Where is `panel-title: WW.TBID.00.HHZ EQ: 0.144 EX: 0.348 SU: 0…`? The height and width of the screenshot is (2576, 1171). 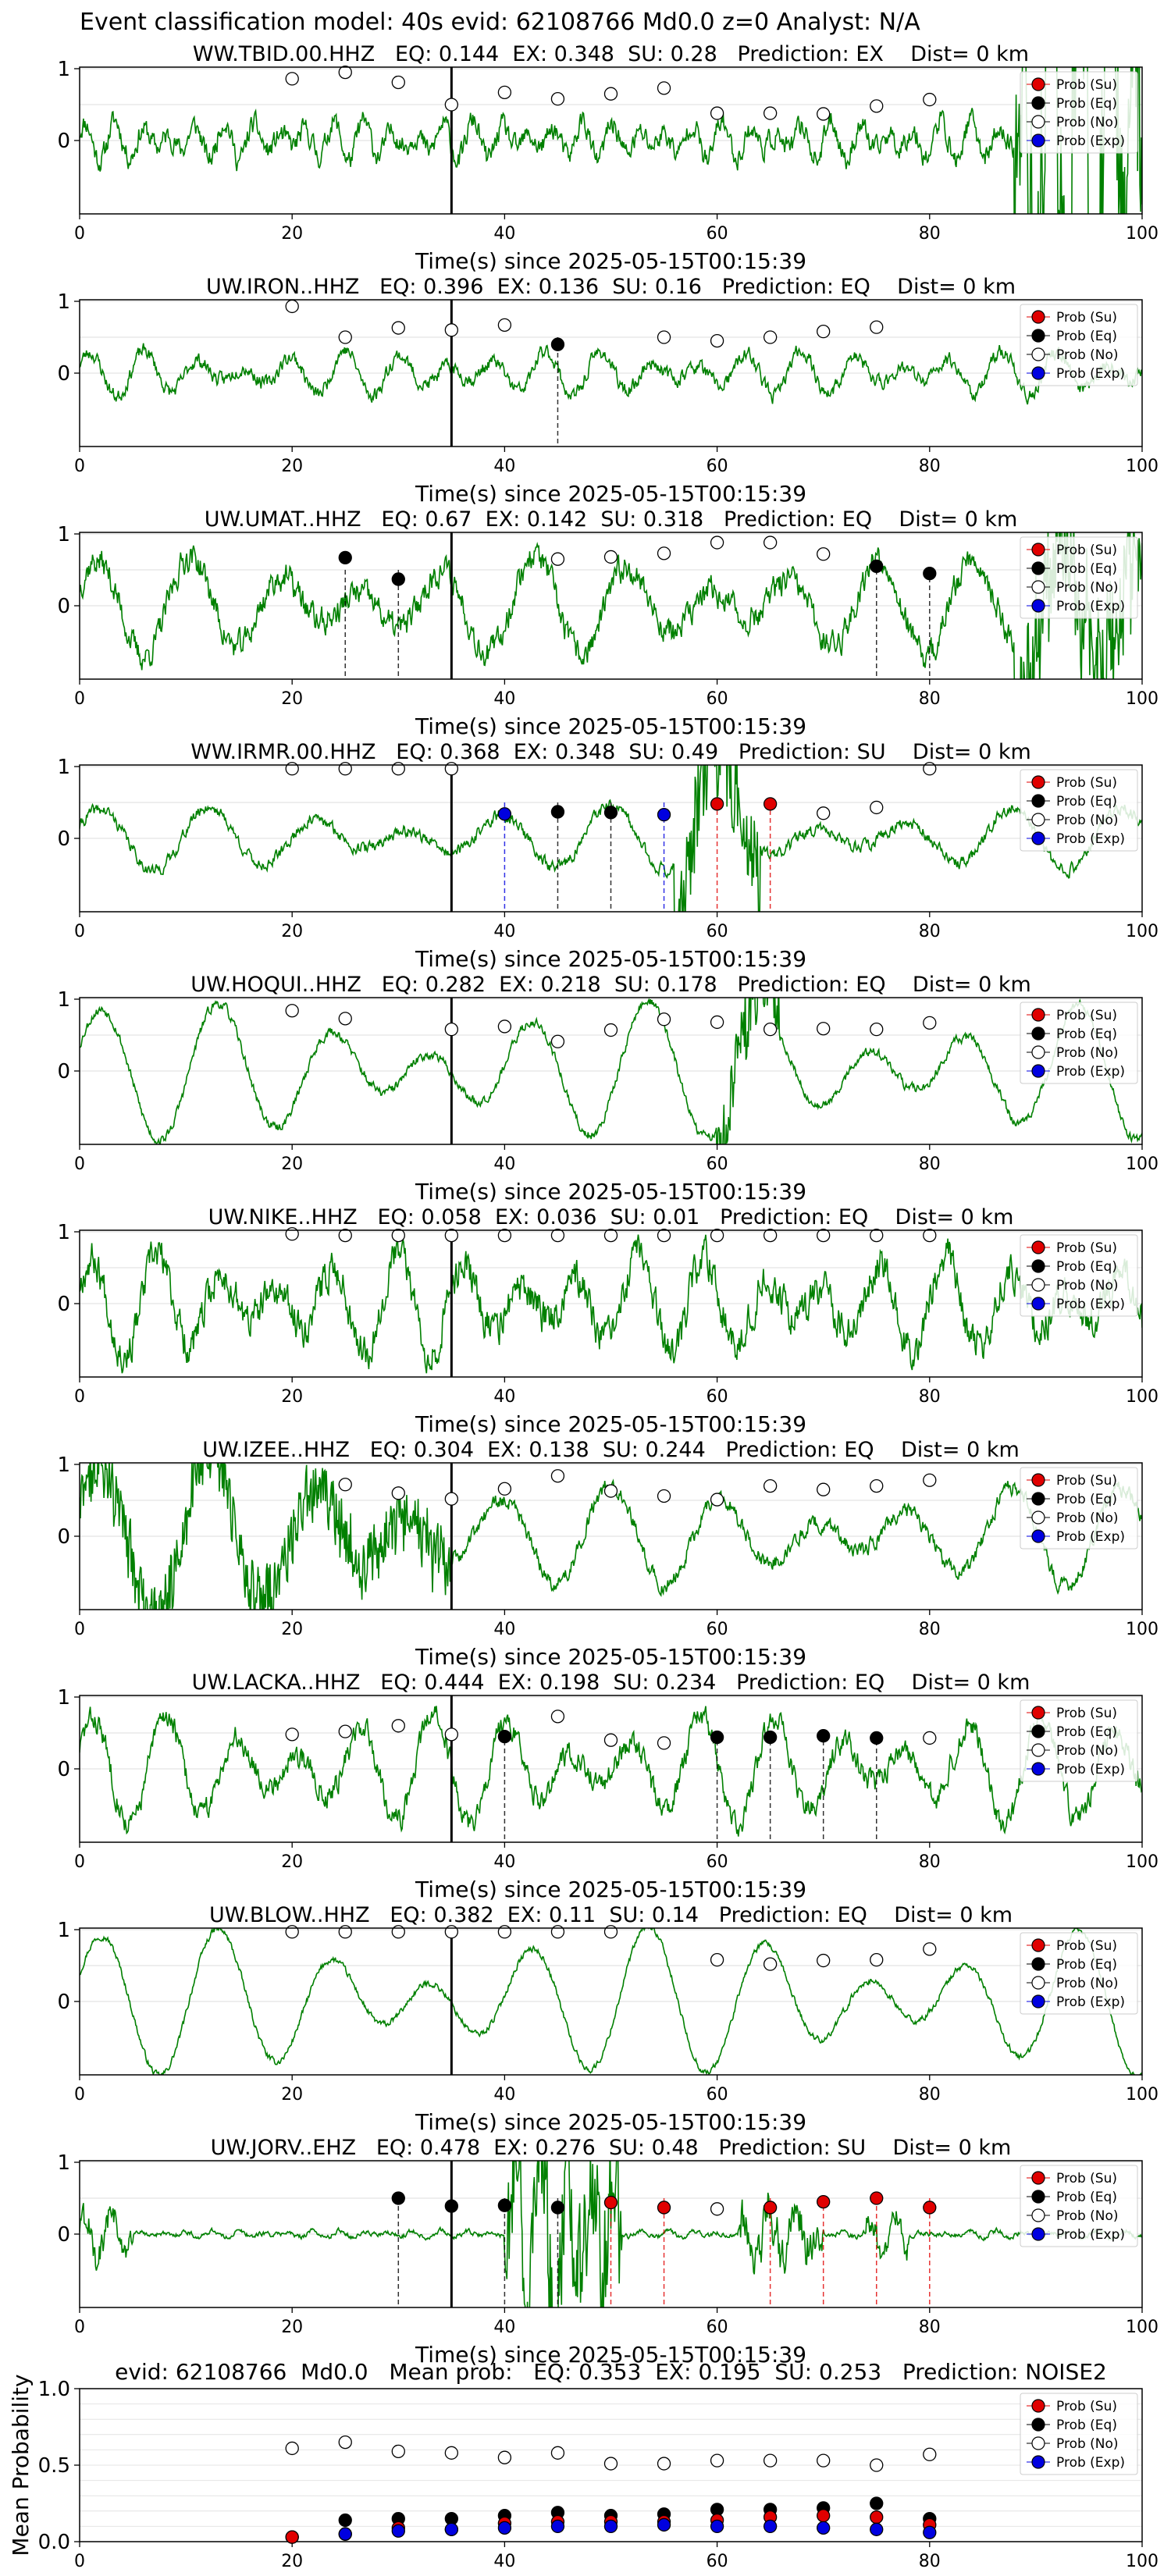 panel-title: WW.TBID.00.HHZ EQ: 0.144 EX: 0.348 SU: 0… is located at coordinates (611, 54).